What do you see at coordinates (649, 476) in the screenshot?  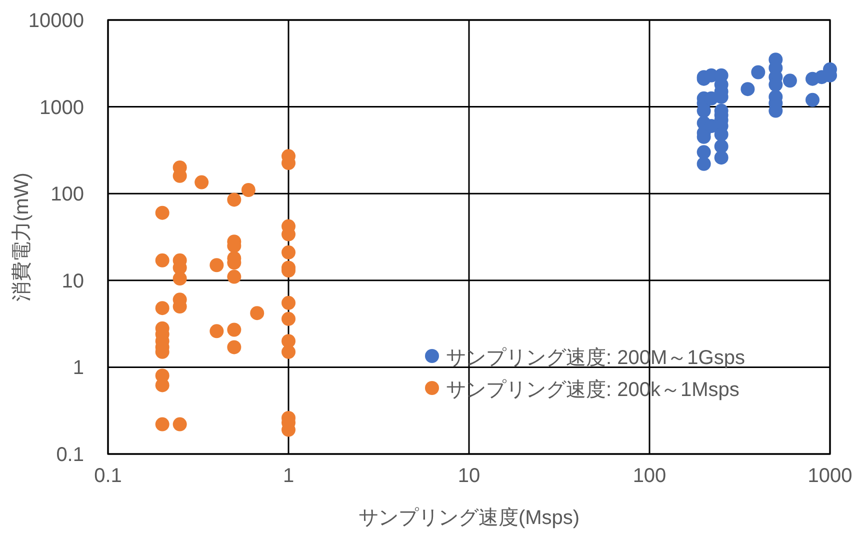 I see `x-tick-label: 100` at bounding box center [649, 476].